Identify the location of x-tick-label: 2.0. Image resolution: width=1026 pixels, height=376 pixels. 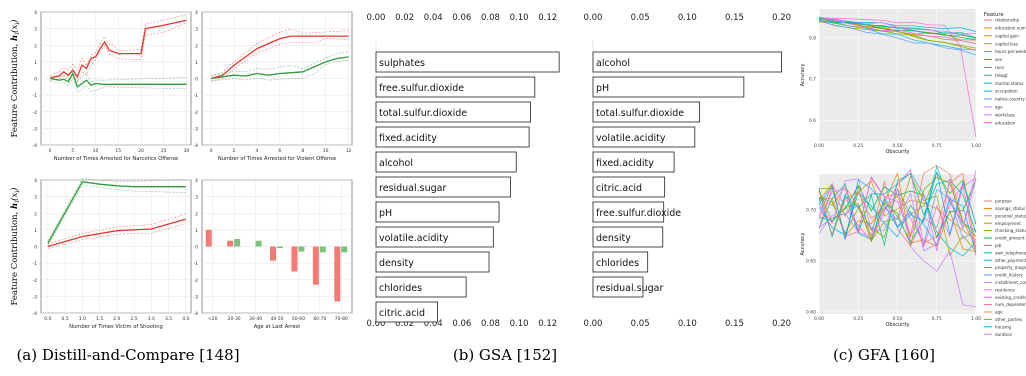
(116, 319).